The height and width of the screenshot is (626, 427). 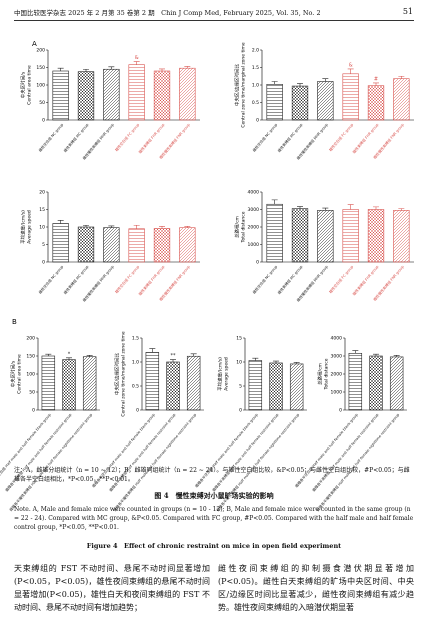 What do you see at coordinates (214, 495) in the screenshot?
I see `title-zh: 图 4 慢性束缚对小鼠旷场实验的影响` at bounding box center [214, 495].